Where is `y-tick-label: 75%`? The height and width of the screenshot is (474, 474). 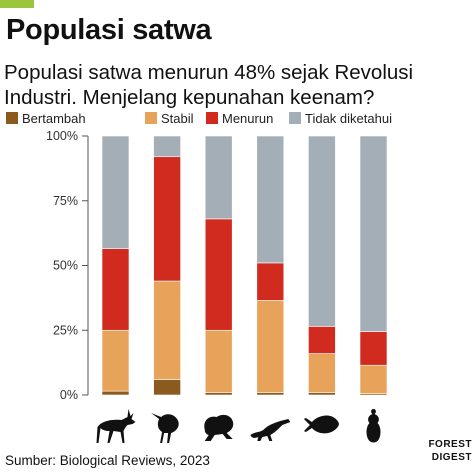 y-tick-label: 75% is located at coordinates (65, 201).